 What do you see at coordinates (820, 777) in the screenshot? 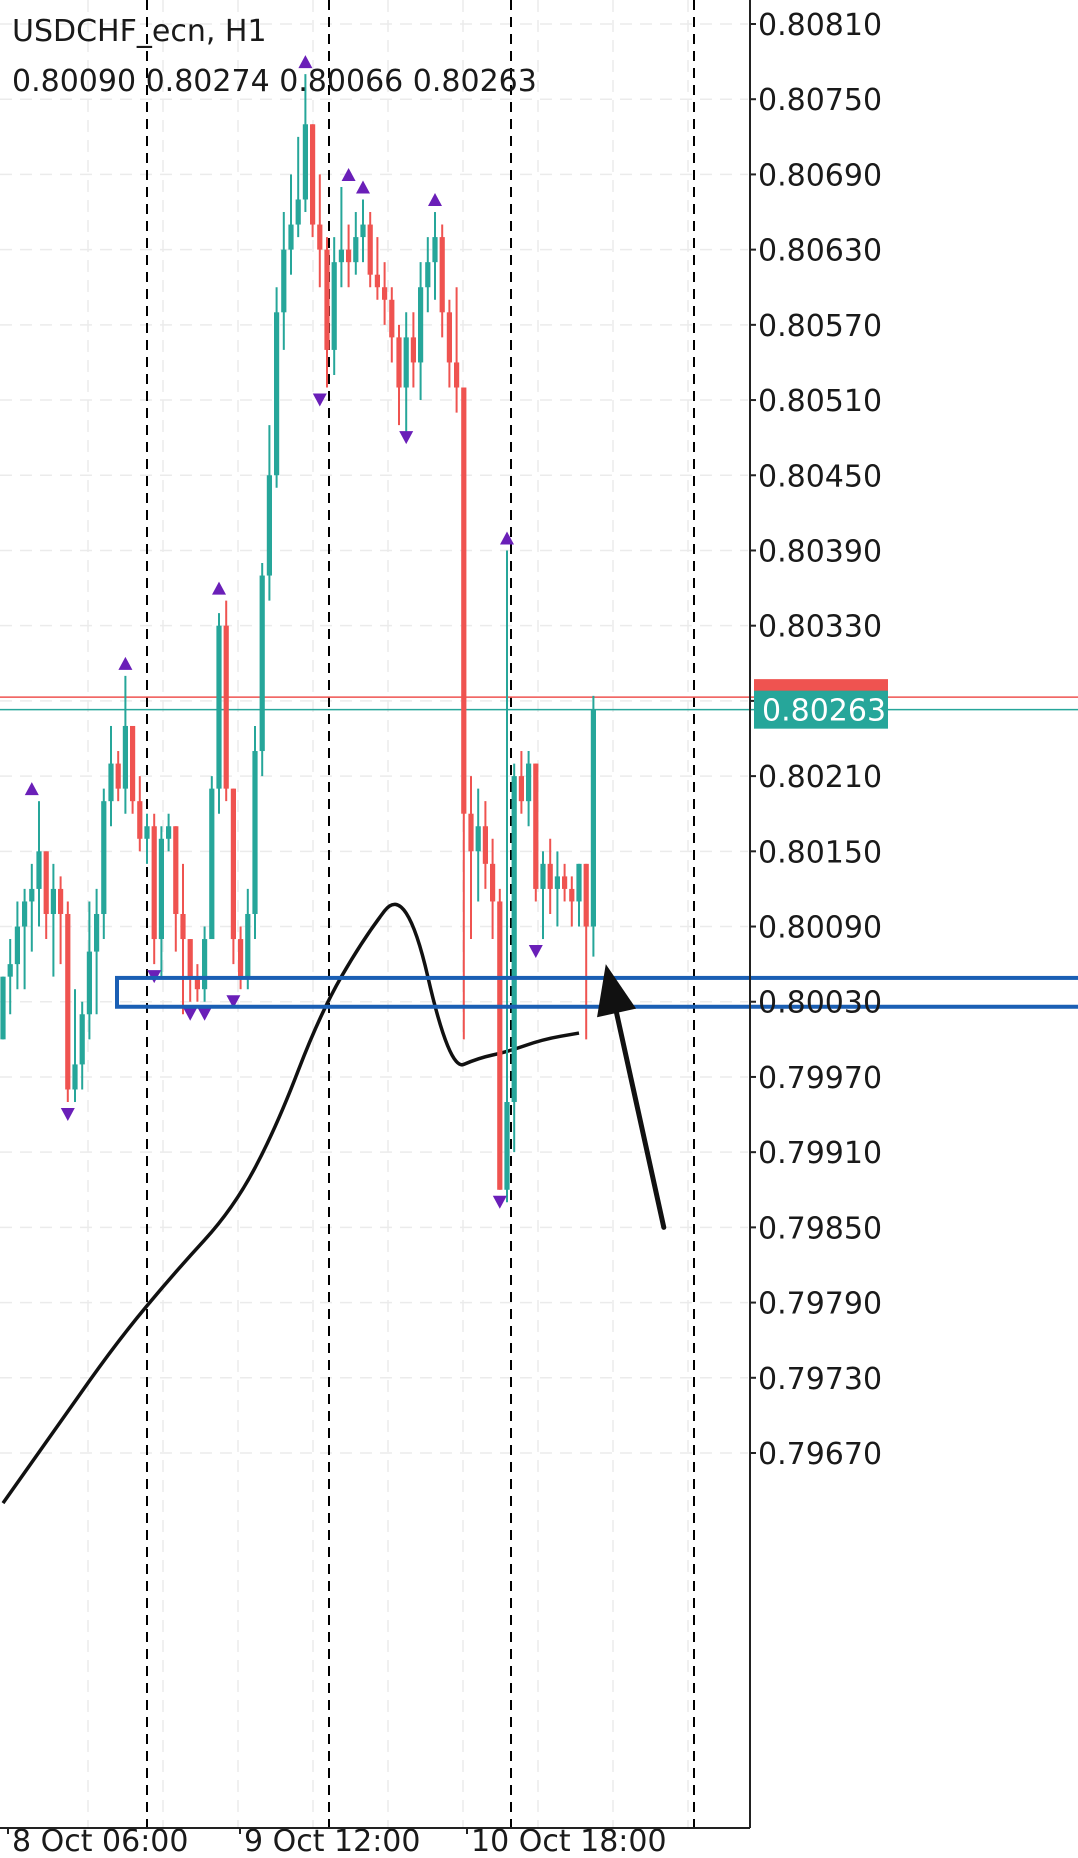
I see `y-tick-label: 0.80210` at bounding box center [820, 777].